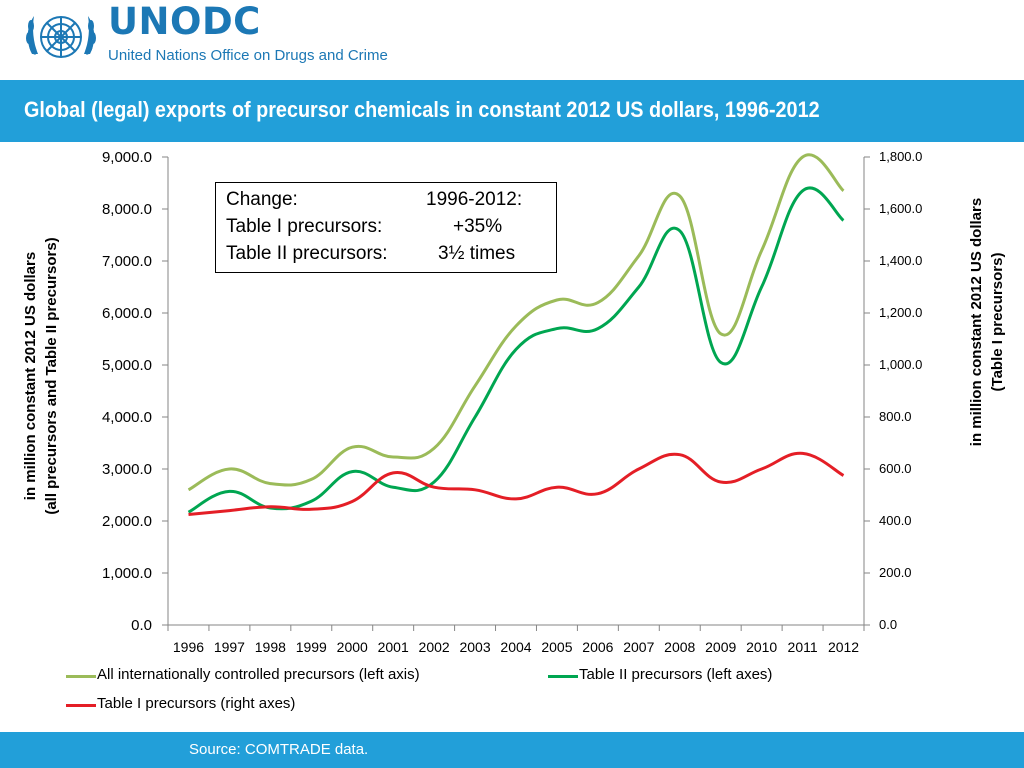 The height and width of the screenshot is (768, 1024). Describe the element at coordinates (127, 157) in the screenshot. I see `y-left-tick-label: 9,000.0` at that location.